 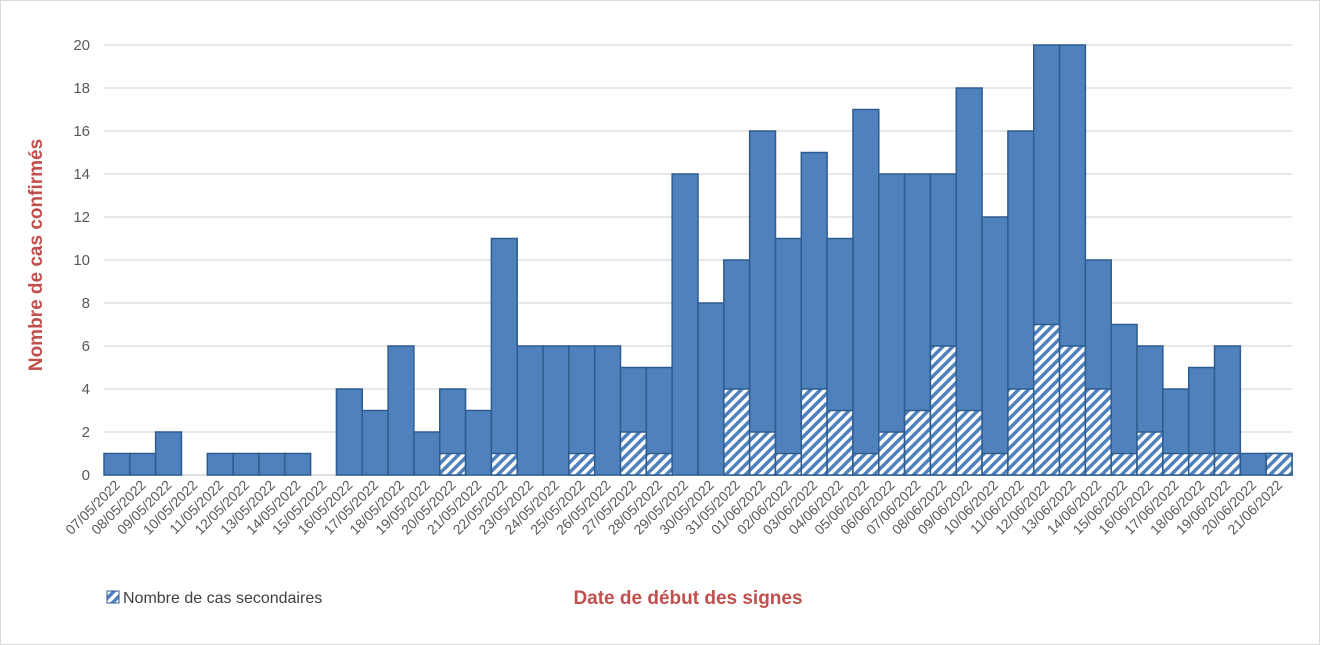 What do you see at coordinates (86, 475) in the screenshot?
I see `y-tick-label: 0` at bounding box center [86, 475].